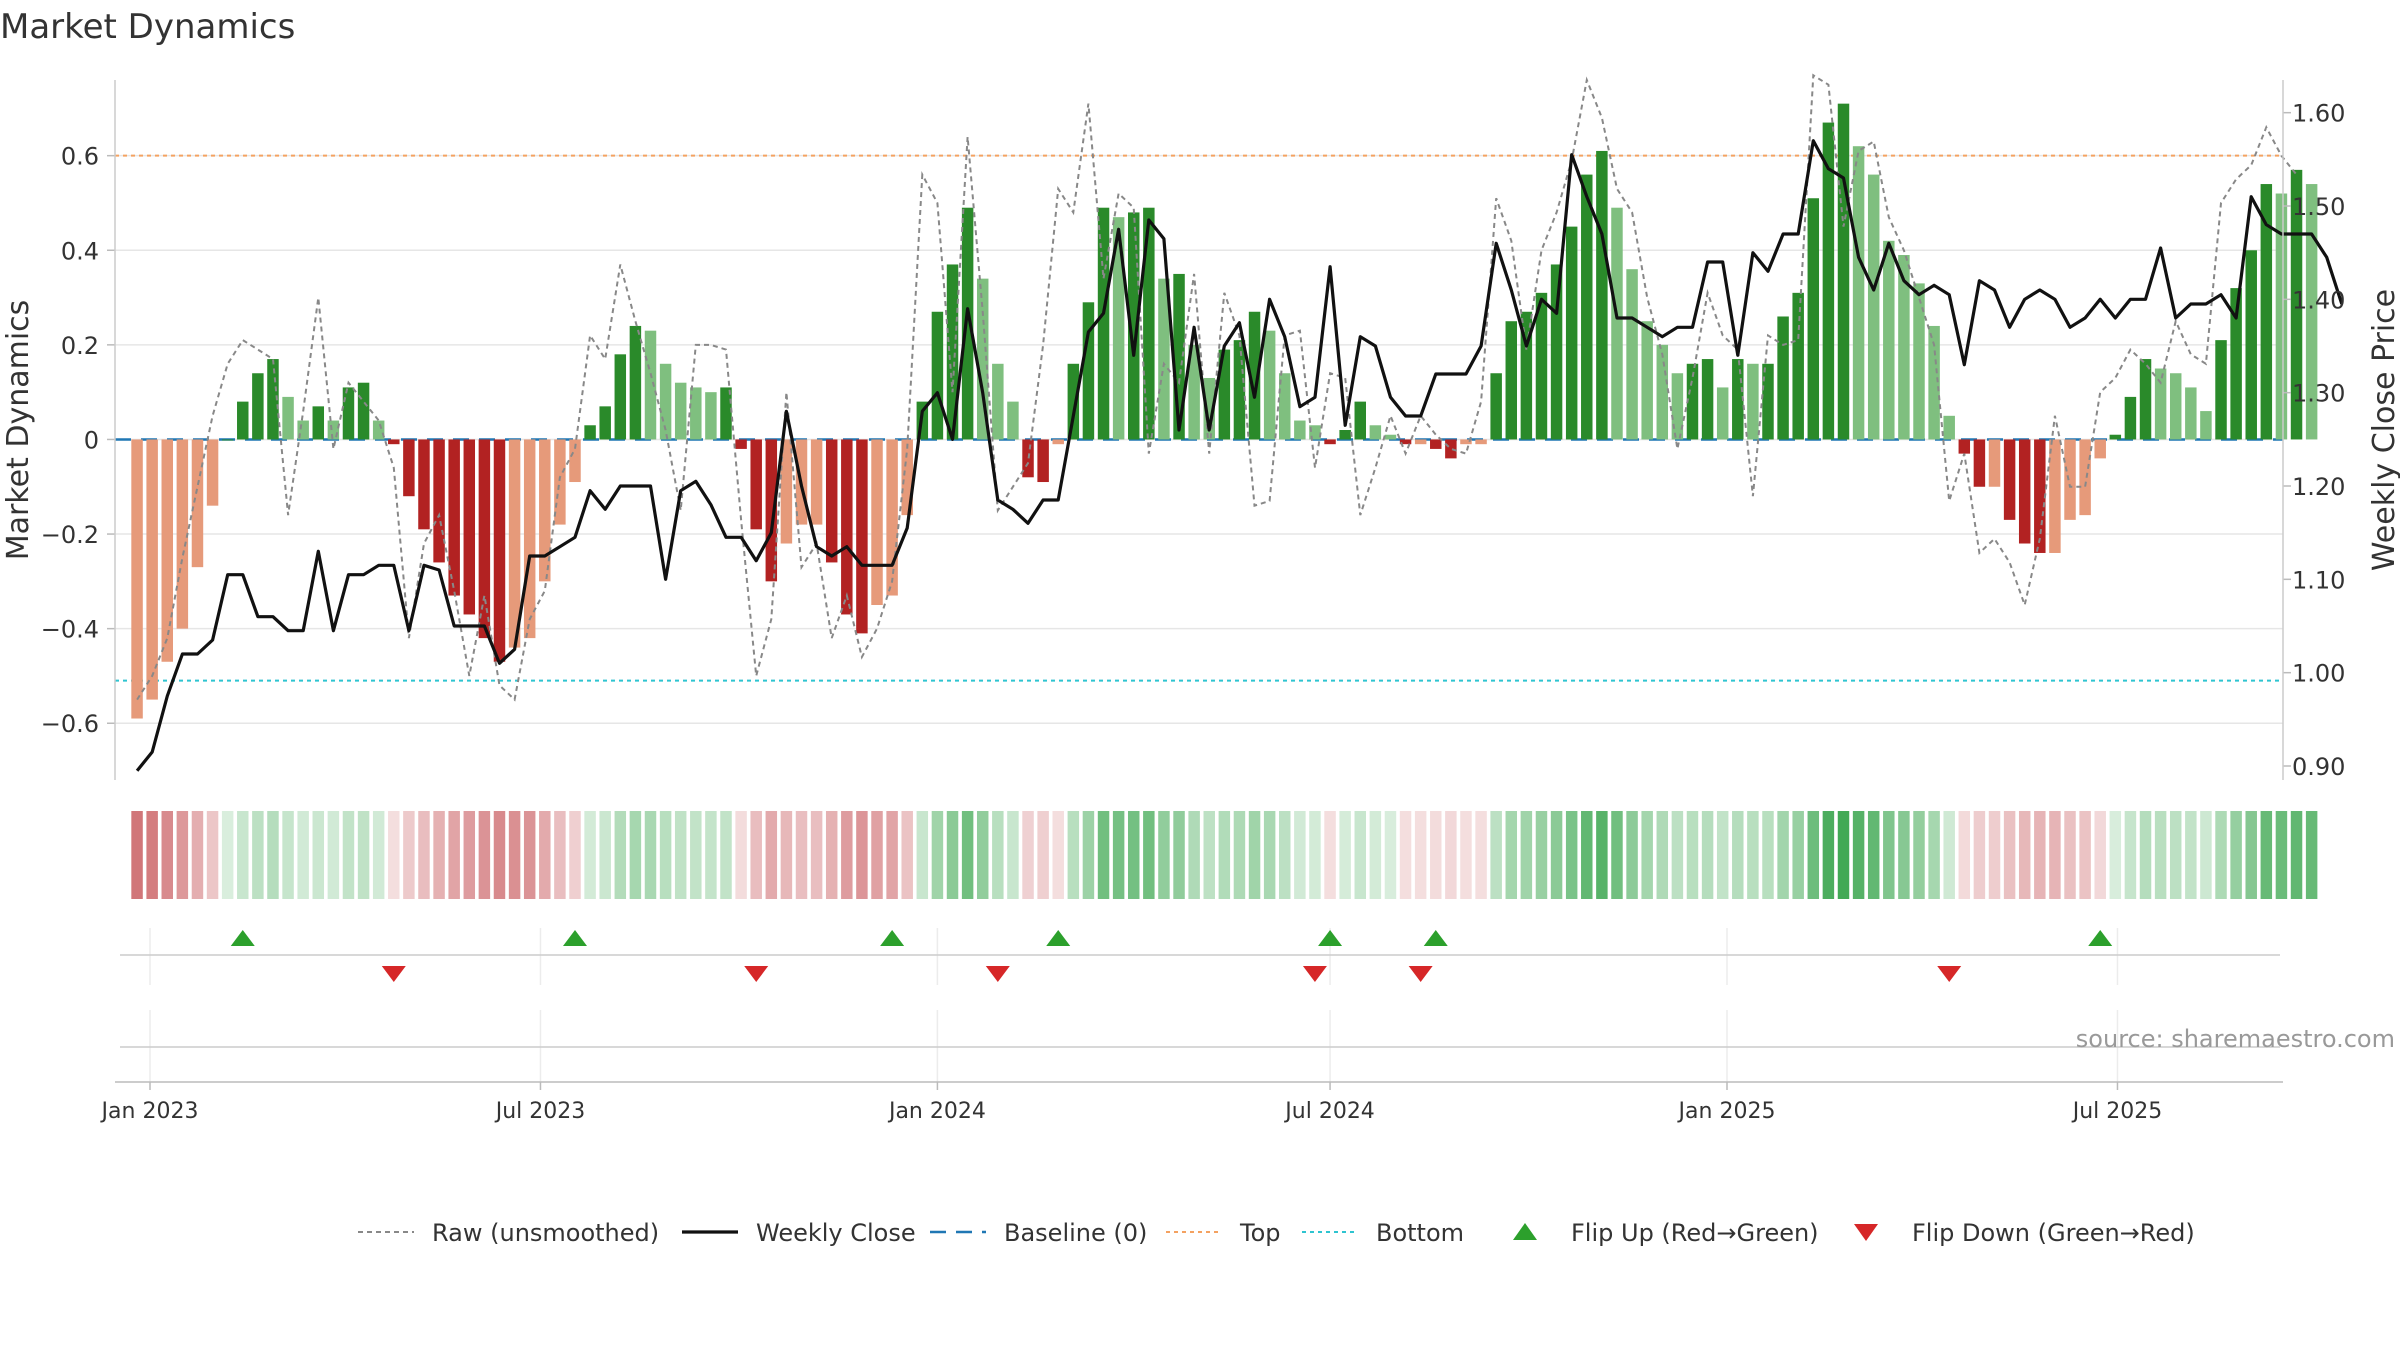 The width and height of the screenshot is (2400, 1350). Describe the element at coordinates (1075, 1233) in the screenshot. I see `legend-label: Baseline (0)` at that location.